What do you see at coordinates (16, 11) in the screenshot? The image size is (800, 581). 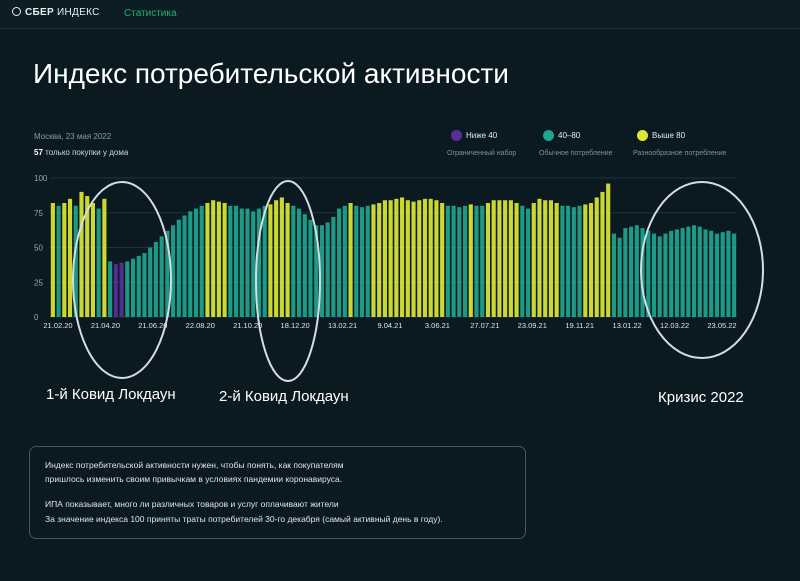 I see `sber-logo-icon` at bounding box center [16, 11].